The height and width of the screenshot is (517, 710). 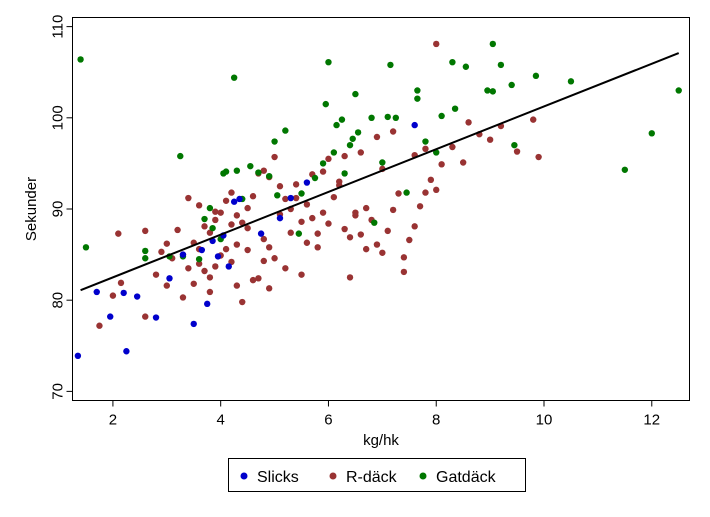 What do you see at coordinates (423, 476) in the screenshot?
I see `legend-marker-gatdack` at bounding box center [423, 476].